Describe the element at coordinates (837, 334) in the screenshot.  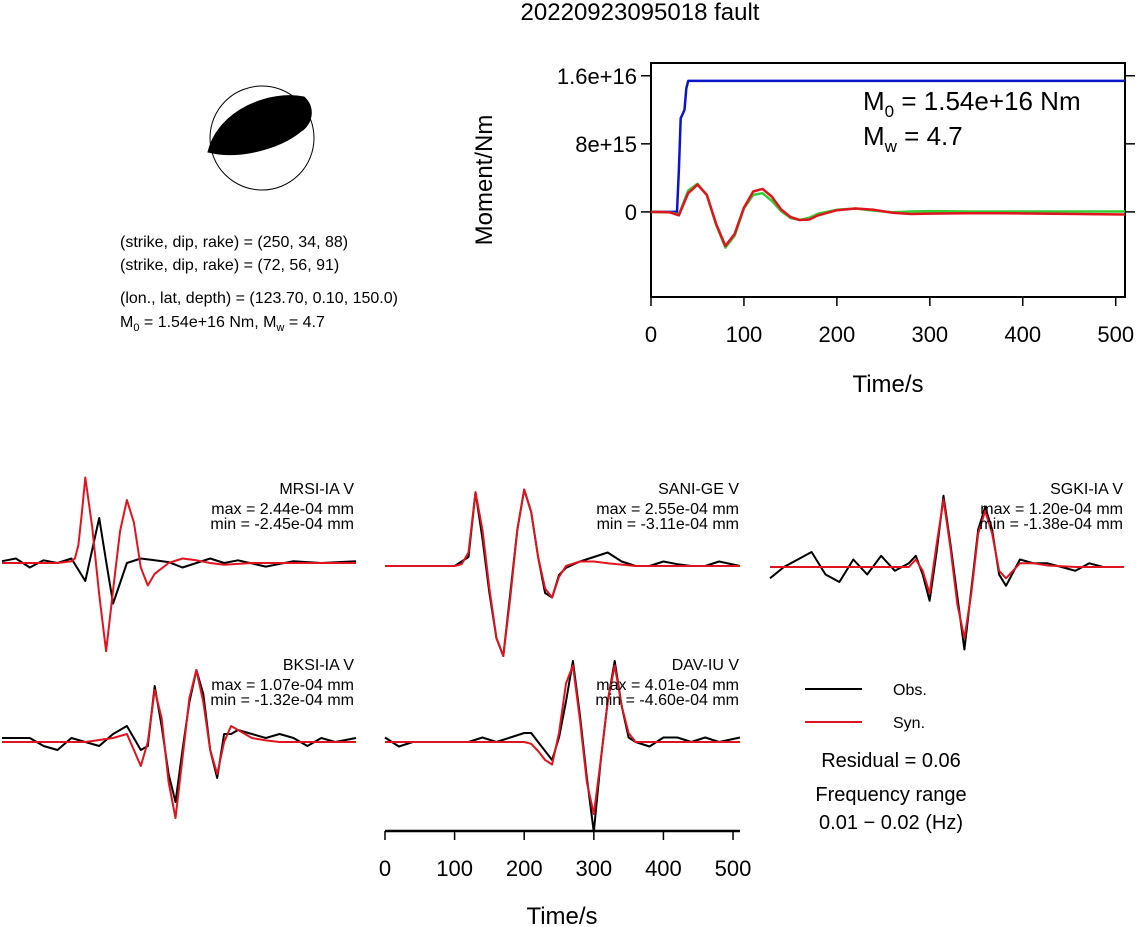
I see `moment-xtick-label: 200` at that location.